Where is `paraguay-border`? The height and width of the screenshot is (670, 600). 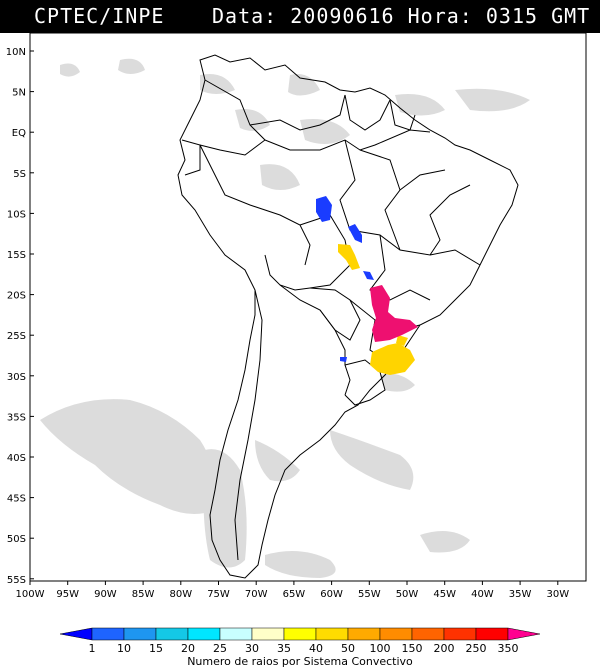 paraguay-border is located at coordinates (335, 314).